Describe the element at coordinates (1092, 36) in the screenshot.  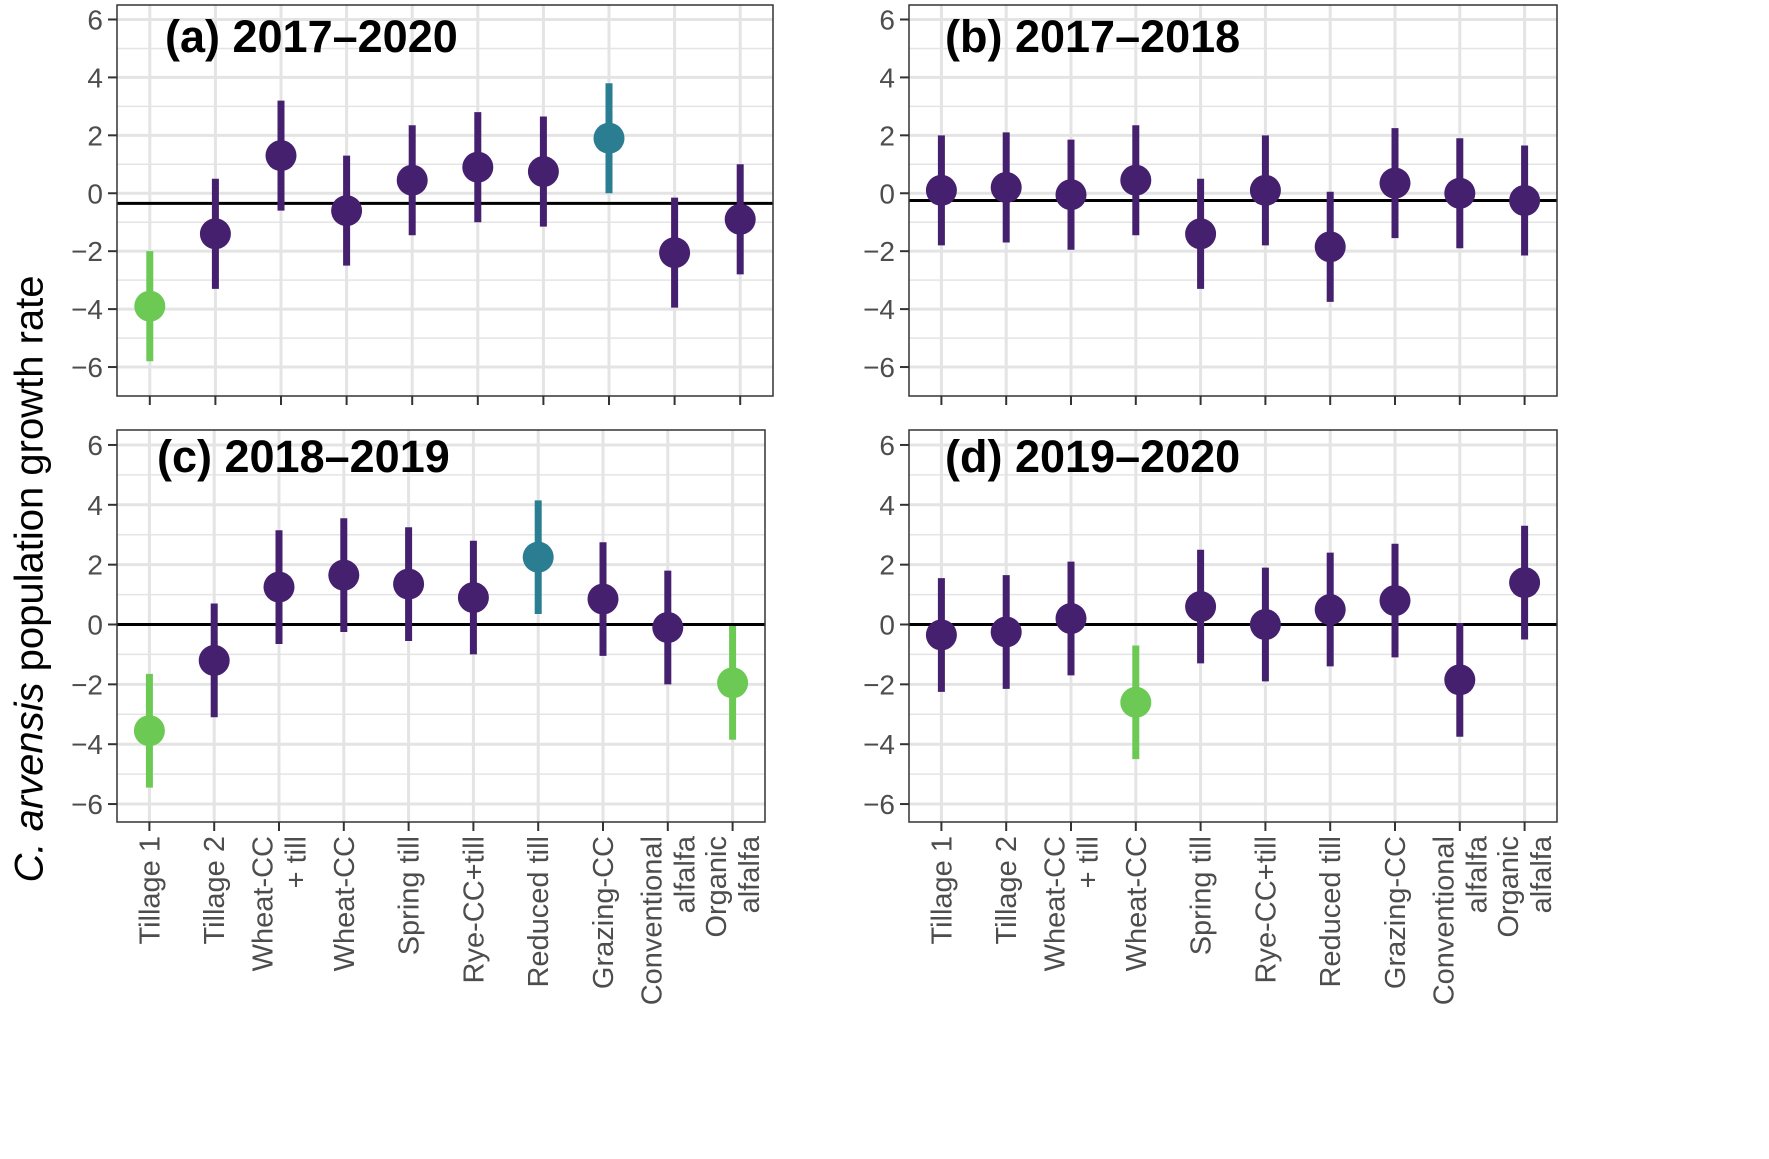
I see `panel-title: (b) 2017–2018` at that location.